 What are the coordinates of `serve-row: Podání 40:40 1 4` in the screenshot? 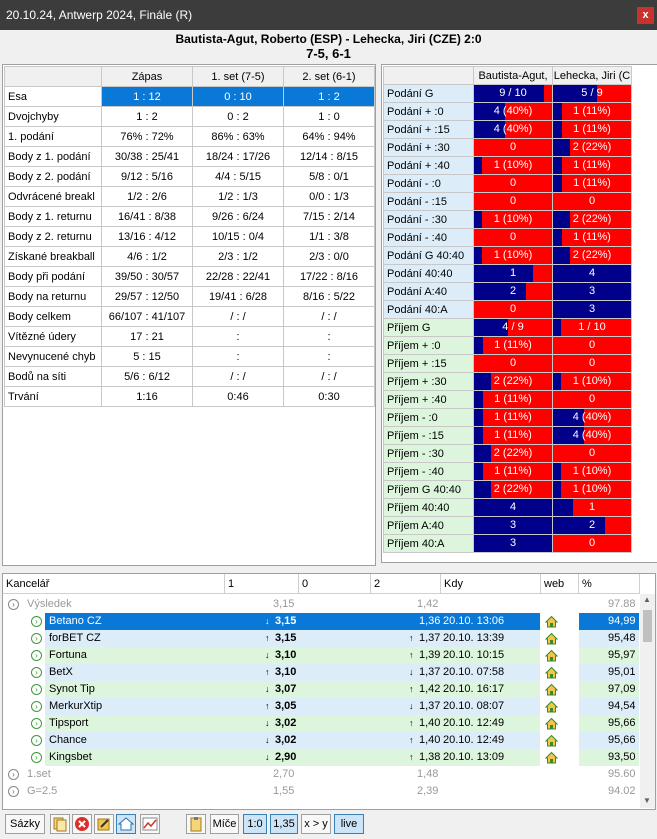 It's located at (507, 273).